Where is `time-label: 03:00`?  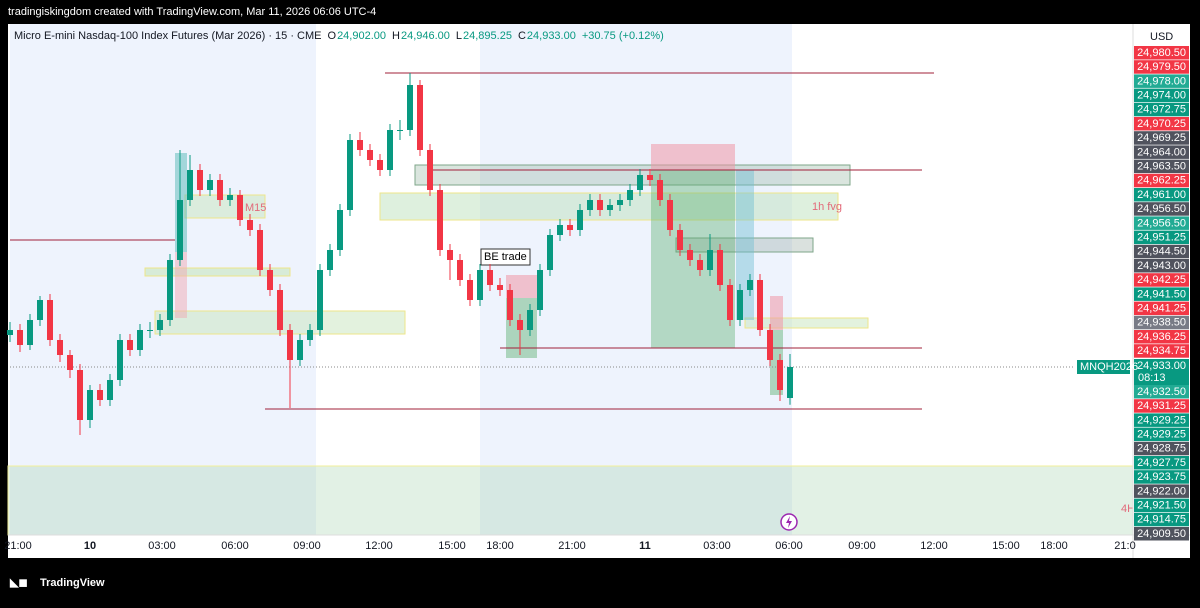
time-label: 03:00 is located at coordinates (162, 546).